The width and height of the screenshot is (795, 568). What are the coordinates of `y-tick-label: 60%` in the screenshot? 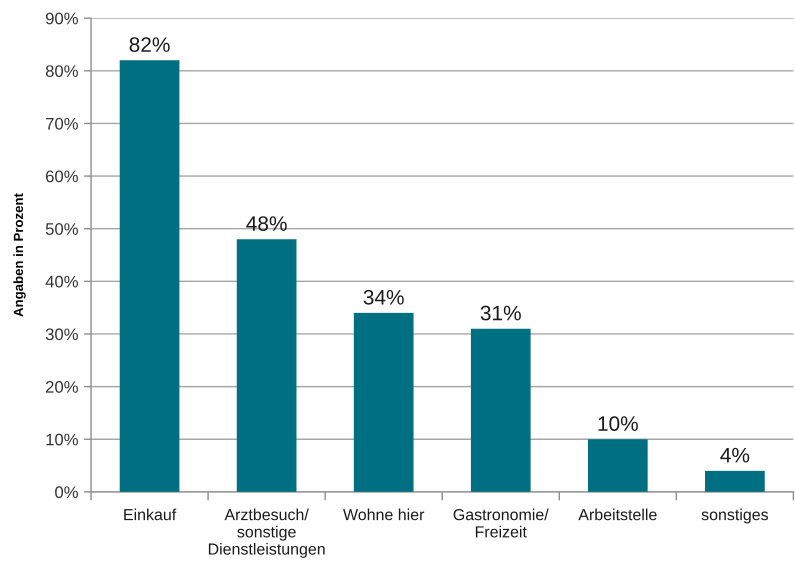 It's located at (62, 176).